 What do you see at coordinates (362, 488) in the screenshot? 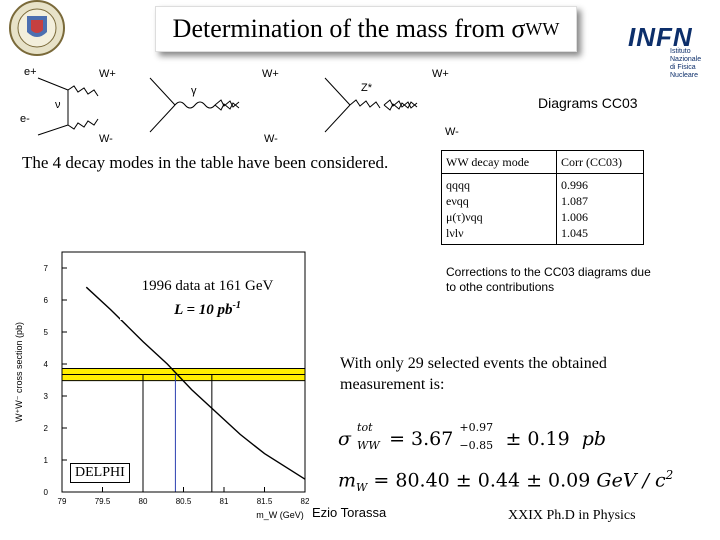
I see `mass-sub: W` at bounding box center [362, 488].